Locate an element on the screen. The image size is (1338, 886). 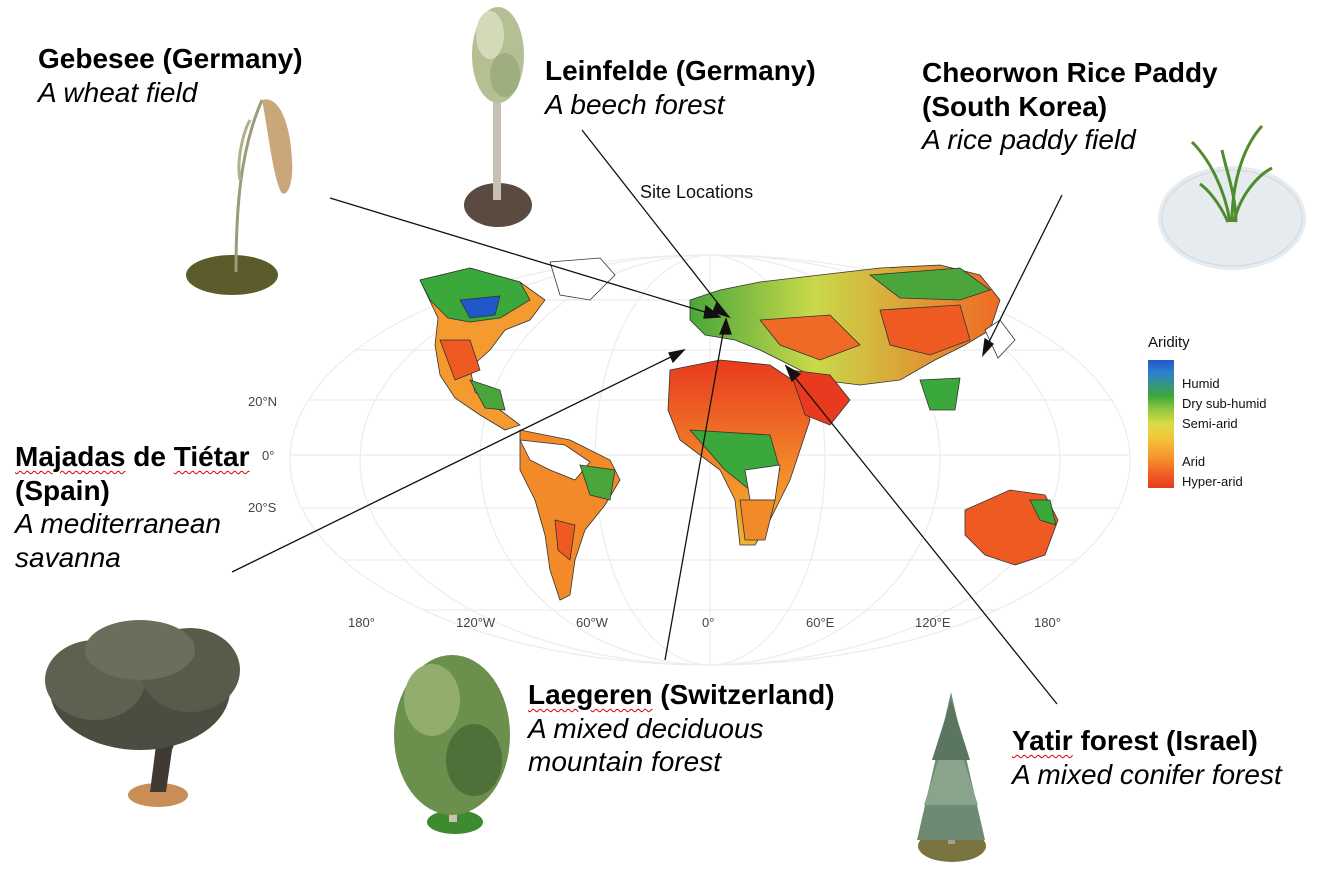
site-name-word: forest (Israel) is located at coordinates (1165, 740).